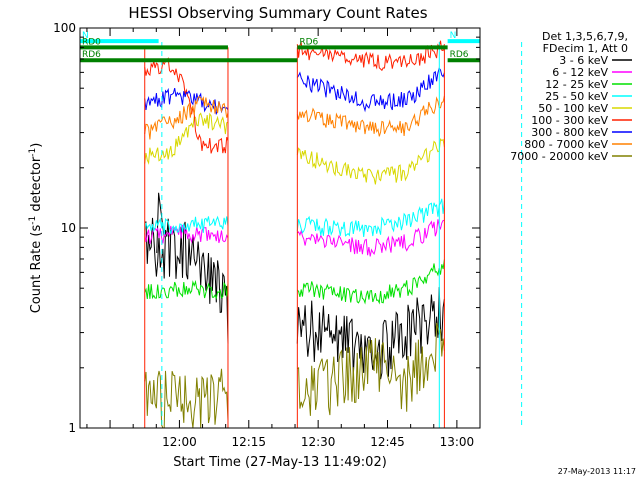 Image resolution: width=640 pixels, height=480 pixels. I want to click on y-axis-label: Count Rate (s-1 detector-1), so click(36, 228).